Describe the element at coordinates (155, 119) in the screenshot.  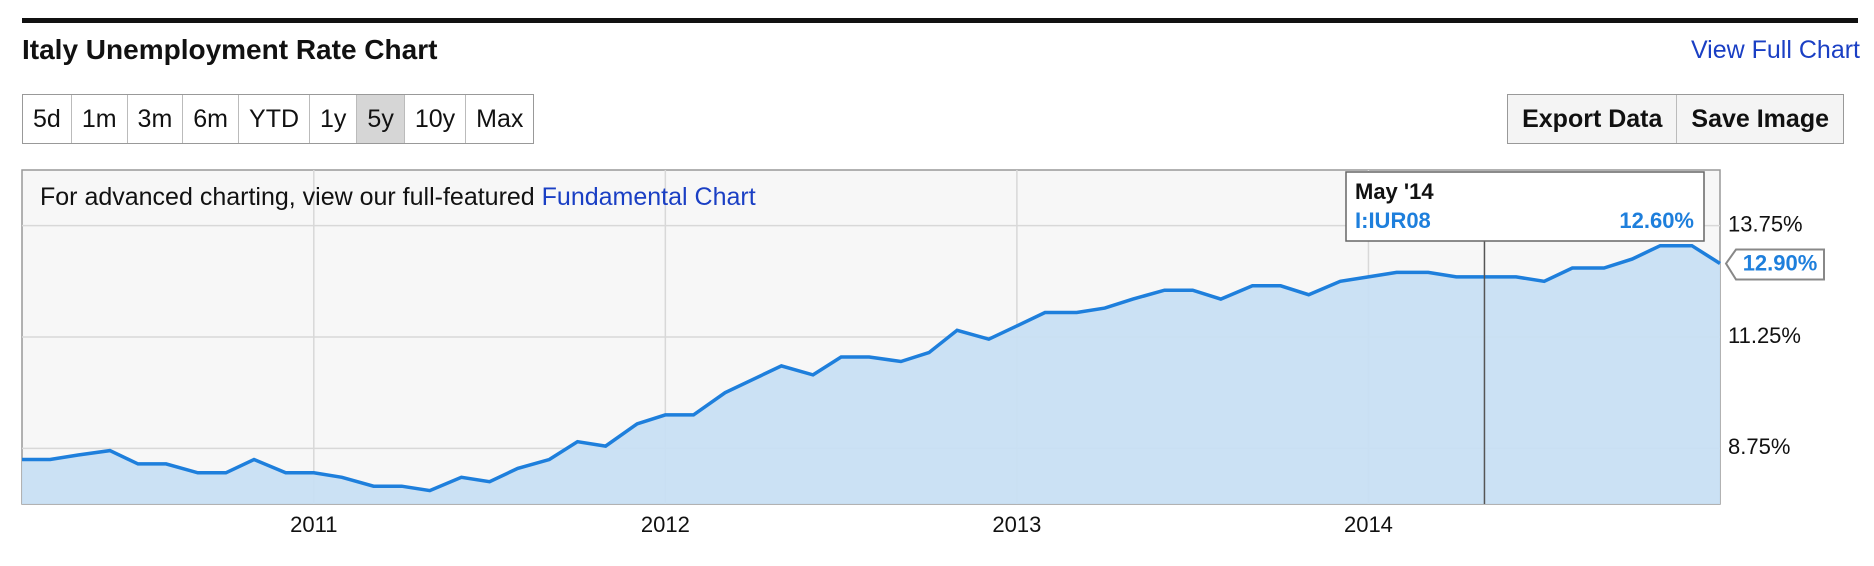
I see `range-button: 3m` at that location.